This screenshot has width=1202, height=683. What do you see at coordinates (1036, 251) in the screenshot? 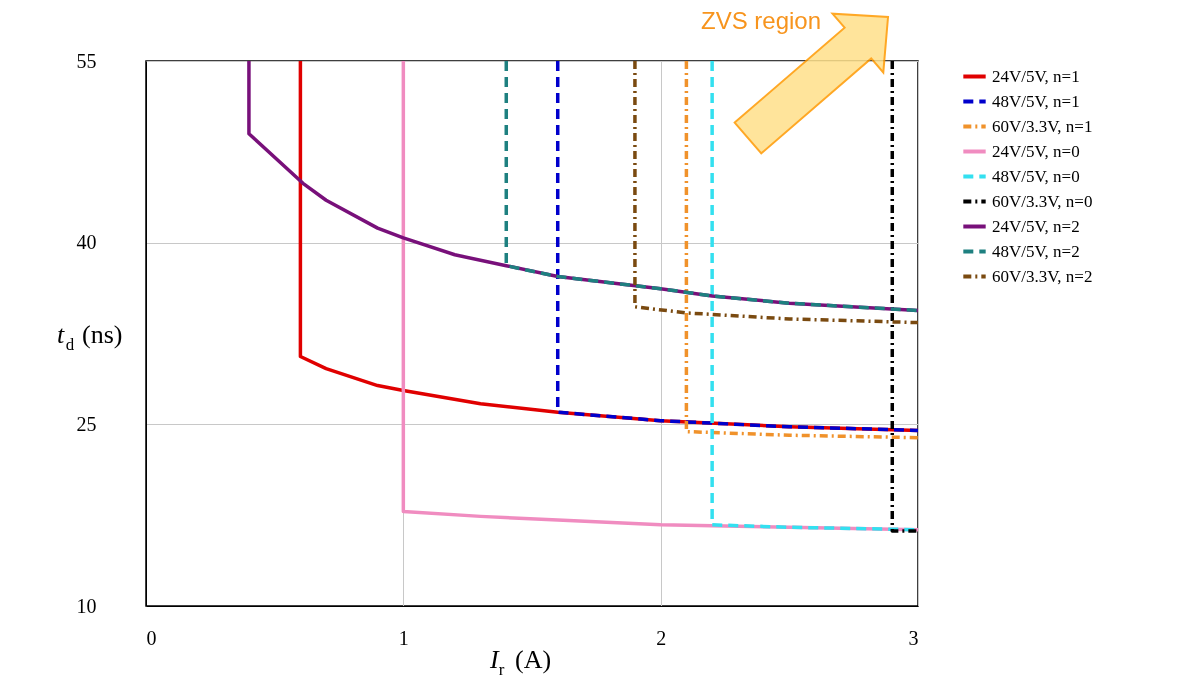
I see `legend-label: 48V/5V, n=2` at bounding box center [1036, 251].